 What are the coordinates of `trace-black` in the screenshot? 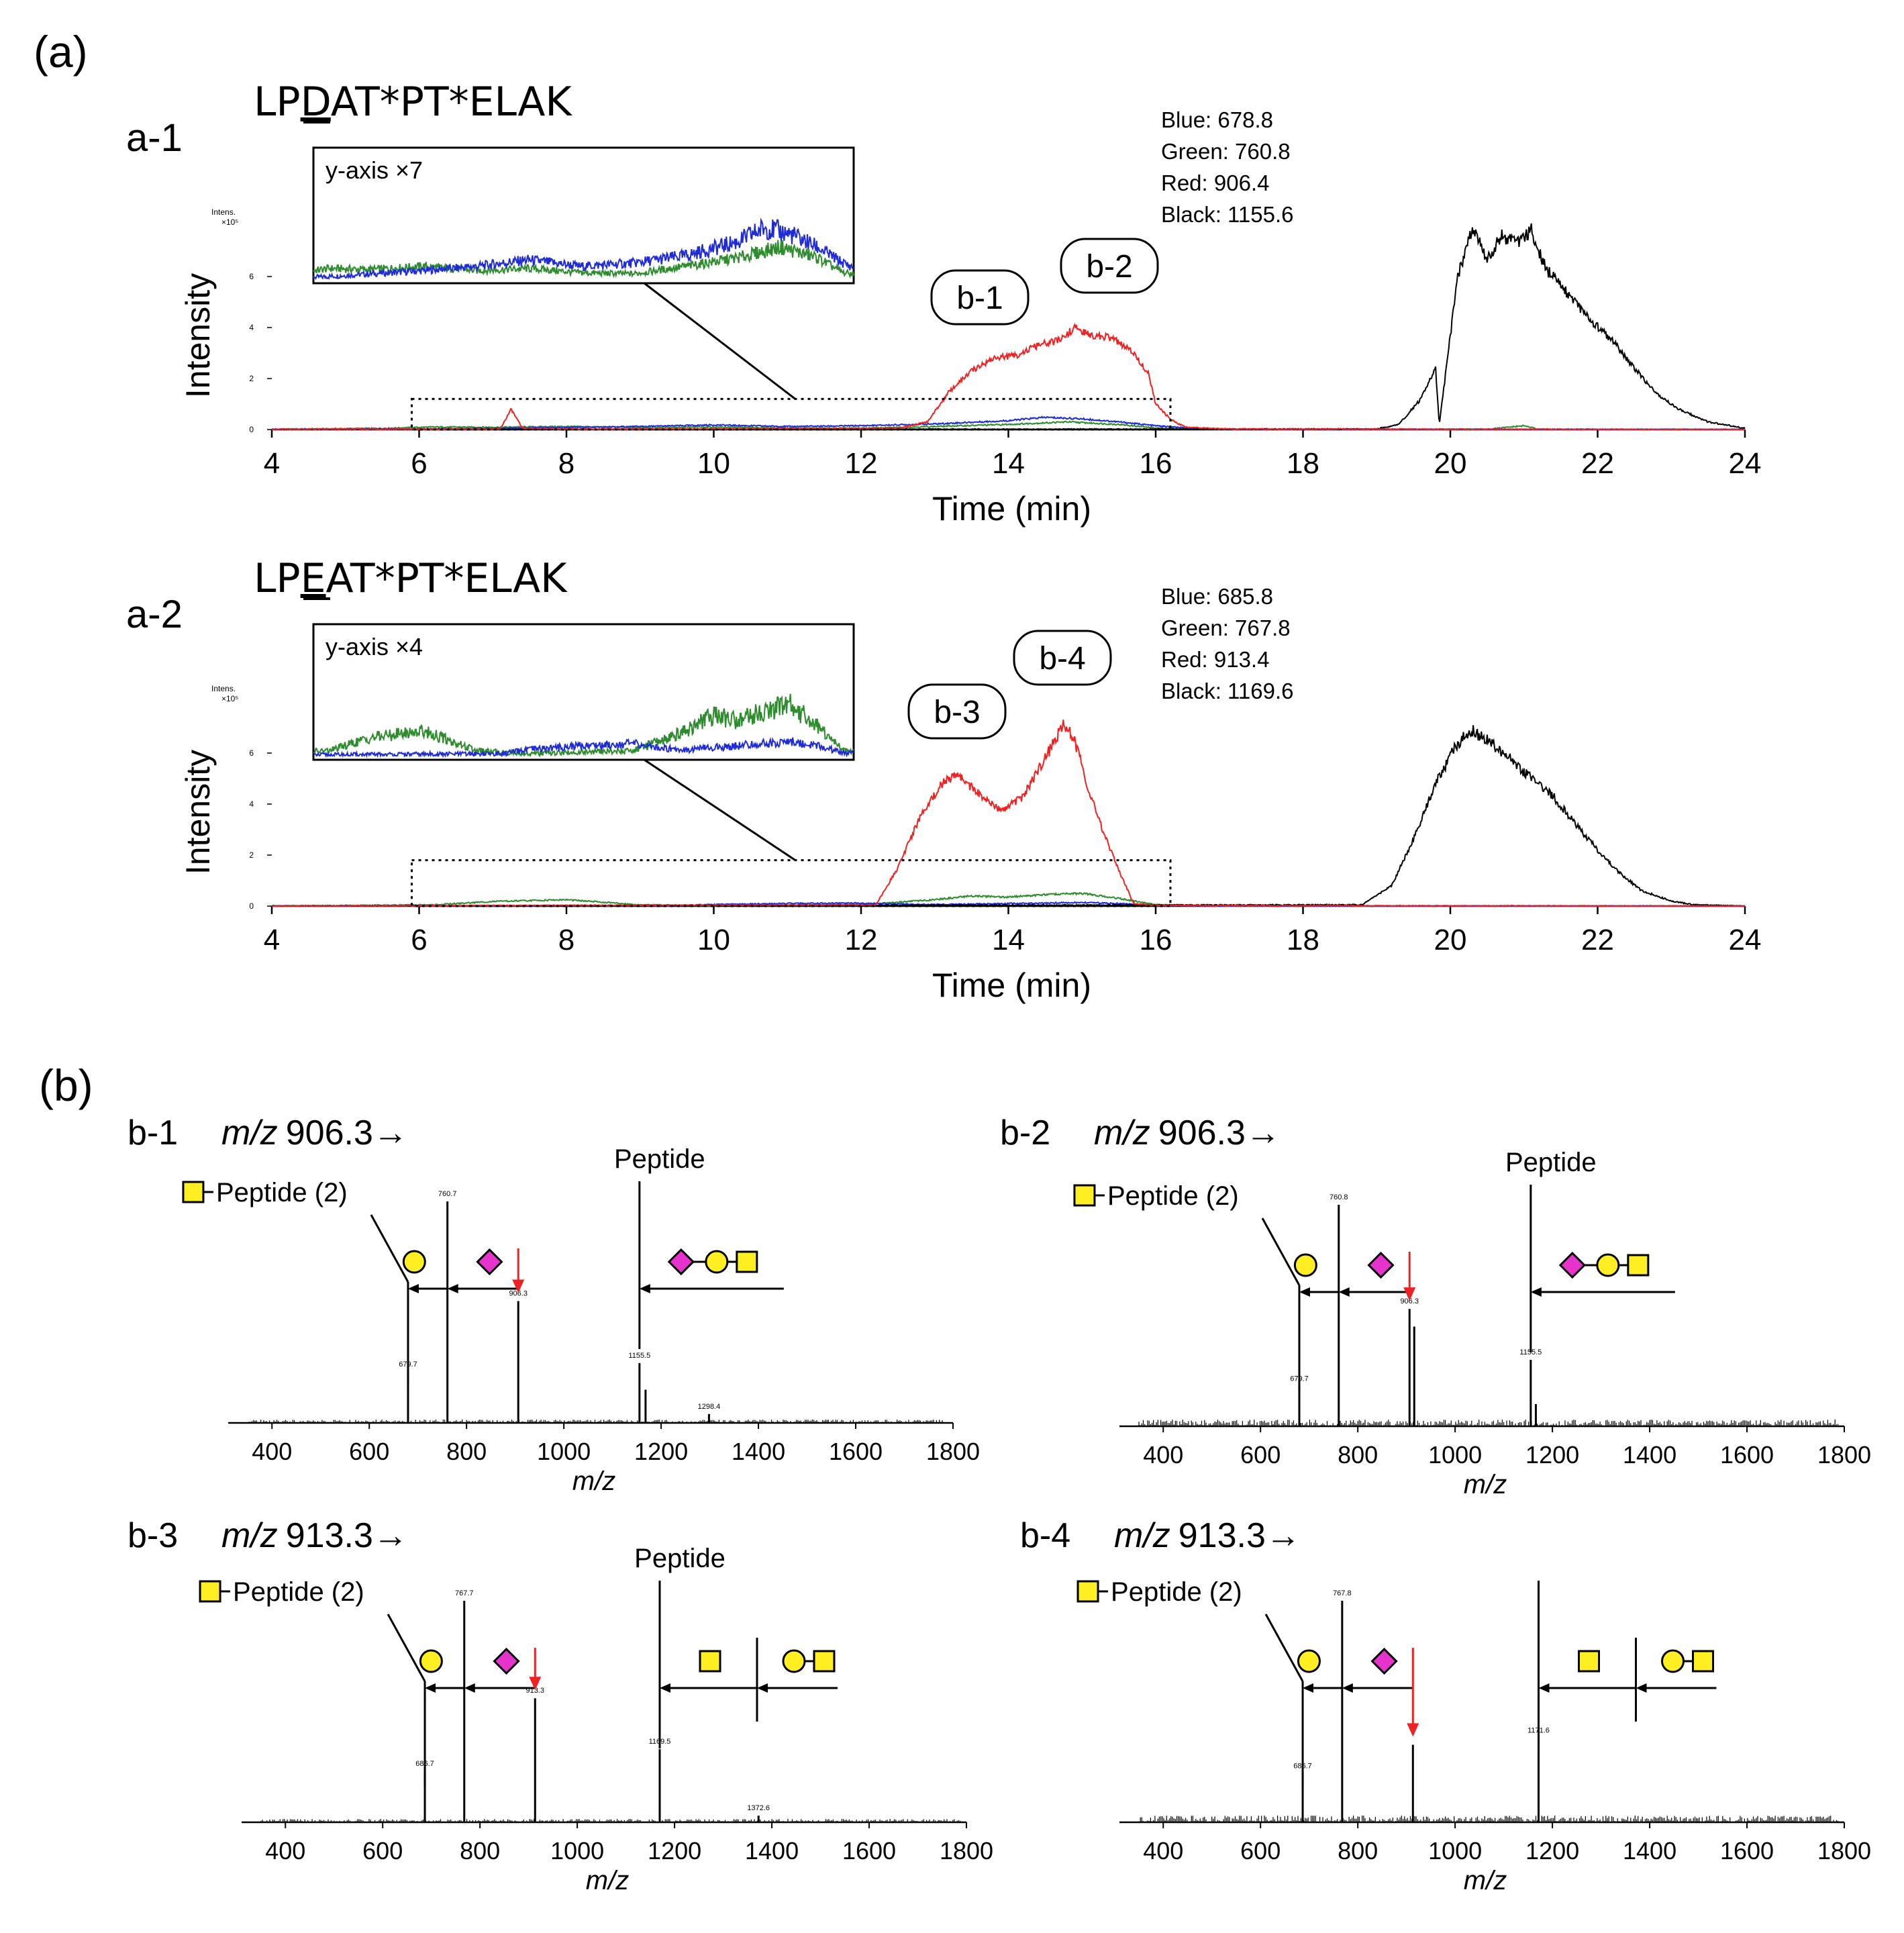 It's located at (1009, 327).